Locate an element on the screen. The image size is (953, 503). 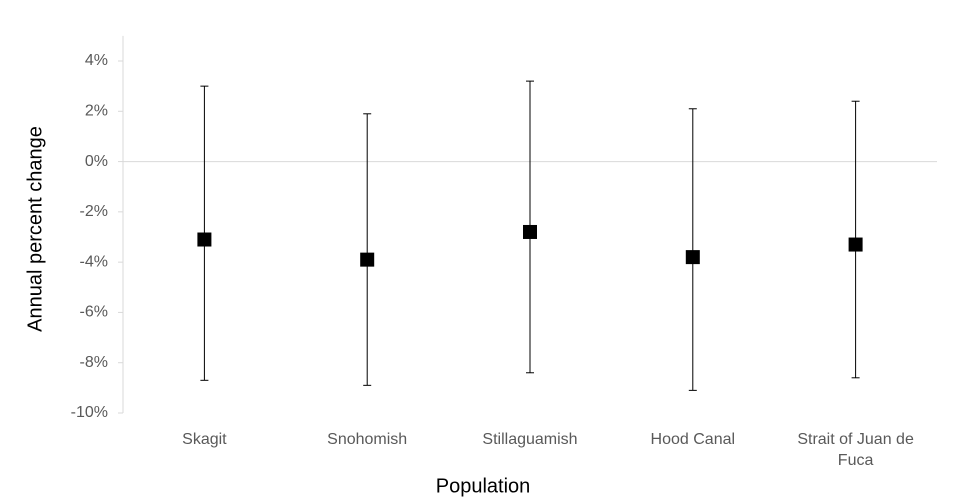
y-tick-label: -8% is located at coordinates (94, 362).